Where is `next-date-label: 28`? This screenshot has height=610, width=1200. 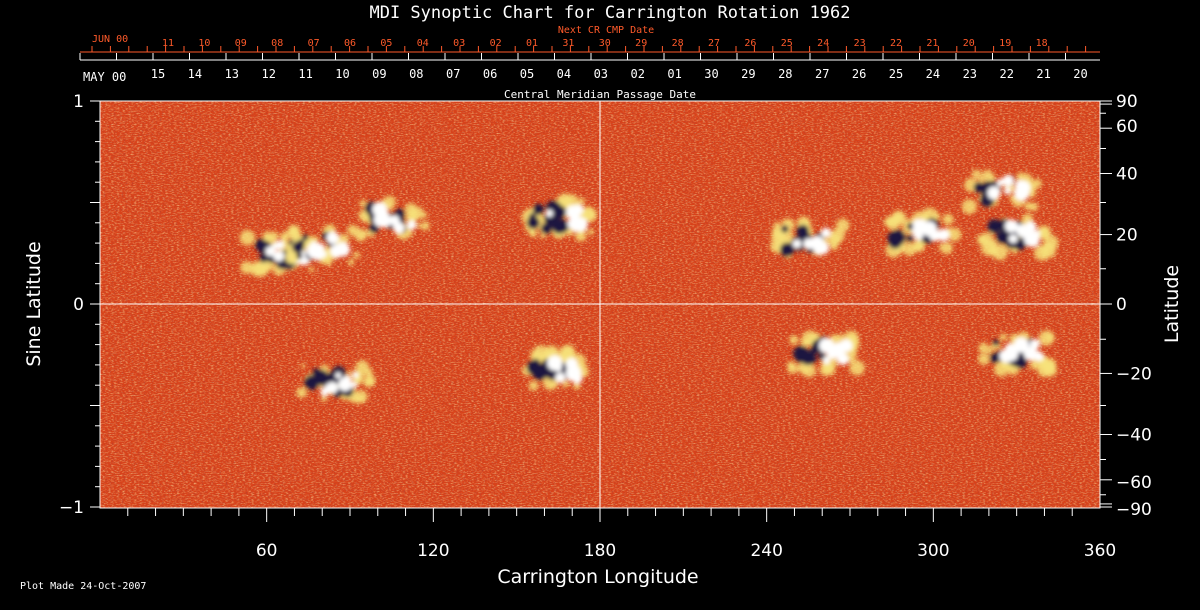 next-date-label: 28 is located at coordinates (678, 43).